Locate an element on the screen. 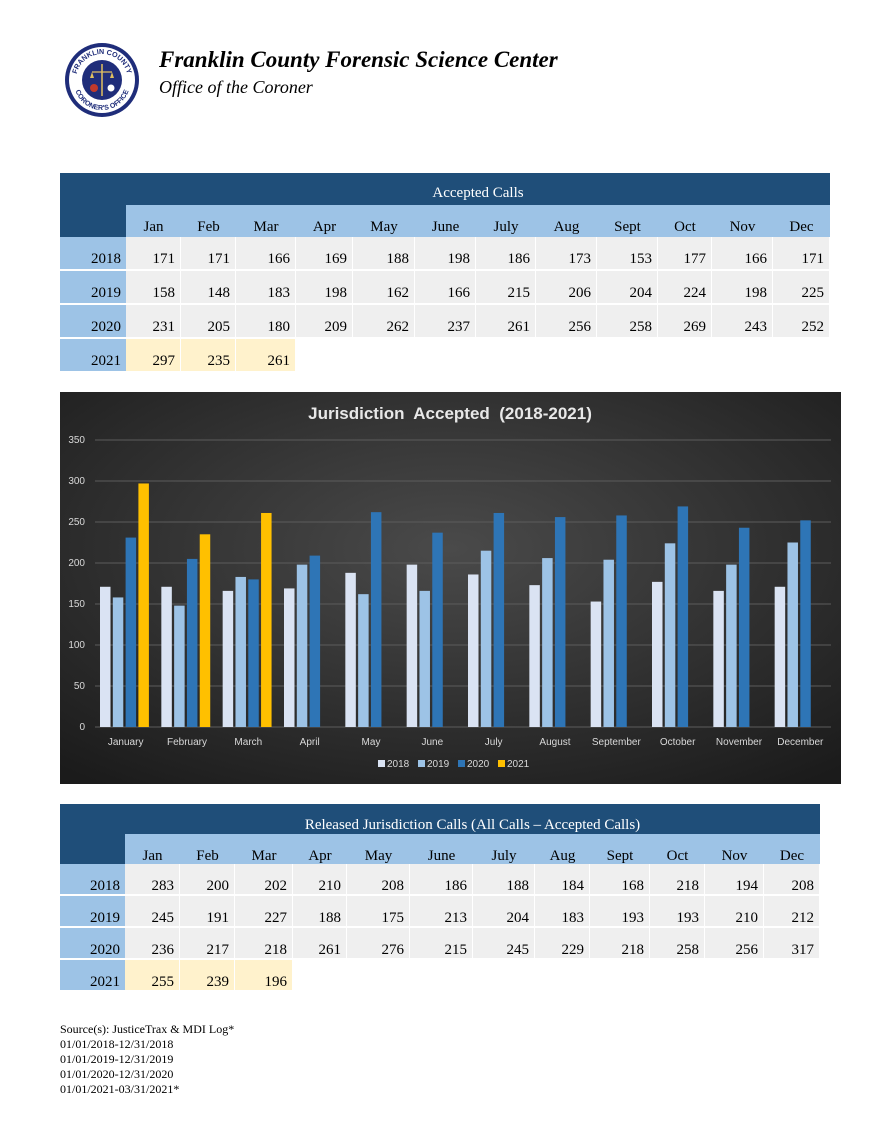 The image size is (877, 1141). bar-2019-january is located at coordinates (118, 662).